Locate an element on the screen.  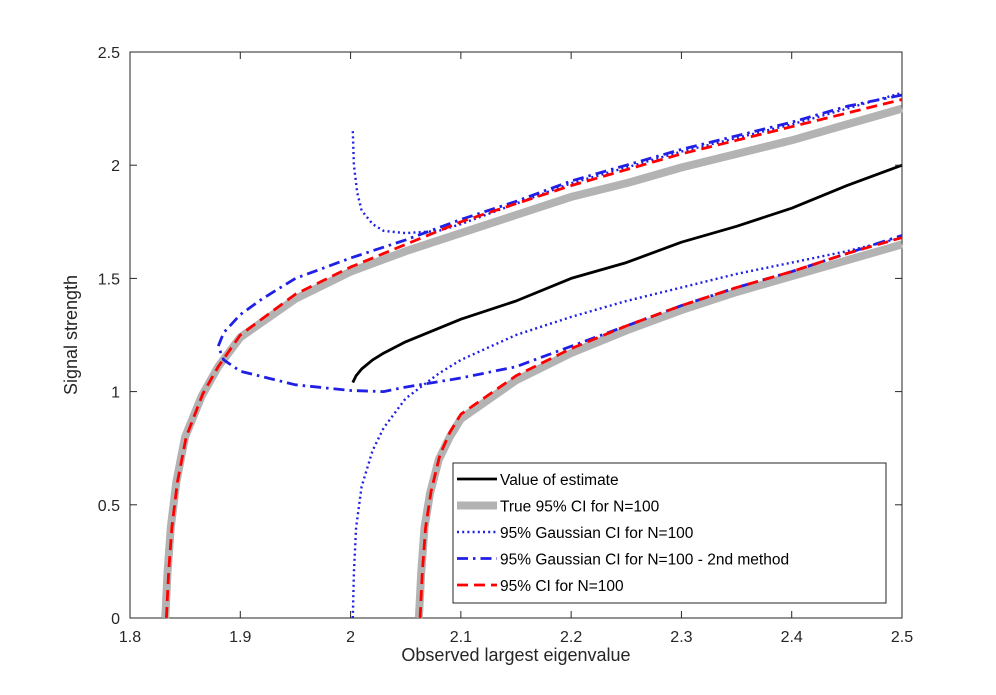
y-tick-label: 0.5 is located at coordinates (109, 506).